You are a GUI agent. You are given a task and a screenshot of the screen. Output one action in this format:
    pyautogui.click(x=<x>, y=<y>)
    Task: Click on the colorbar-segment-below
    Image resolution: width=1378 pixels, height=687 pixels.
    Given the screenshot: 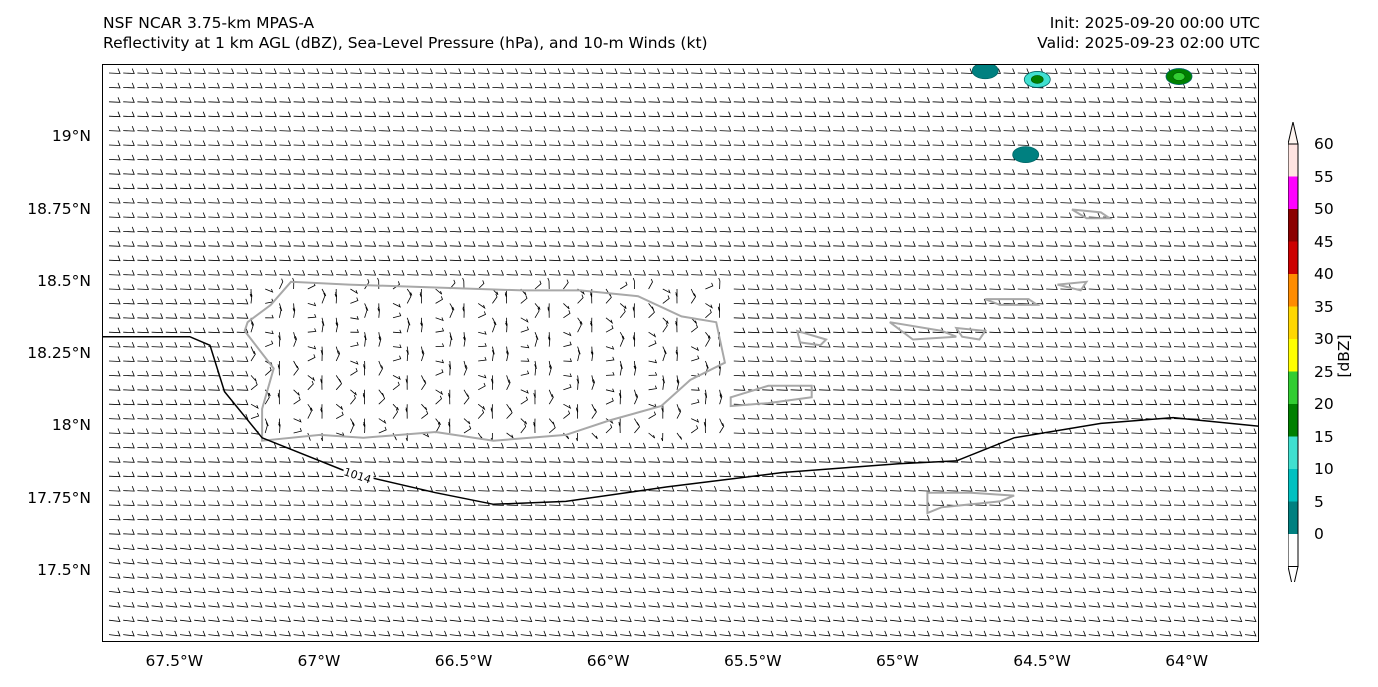 What is the action you would take?
    pyautogui.click(x=1293, y=550)
    